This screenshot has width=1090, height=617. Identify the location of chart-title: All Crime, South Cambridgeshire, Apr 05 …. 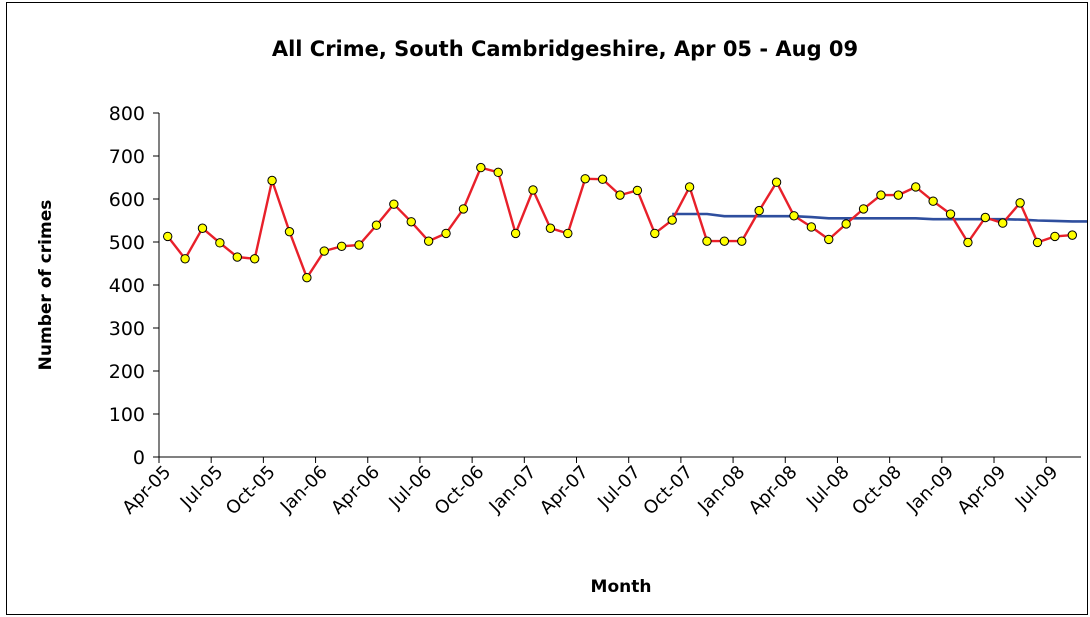
(565, 49).